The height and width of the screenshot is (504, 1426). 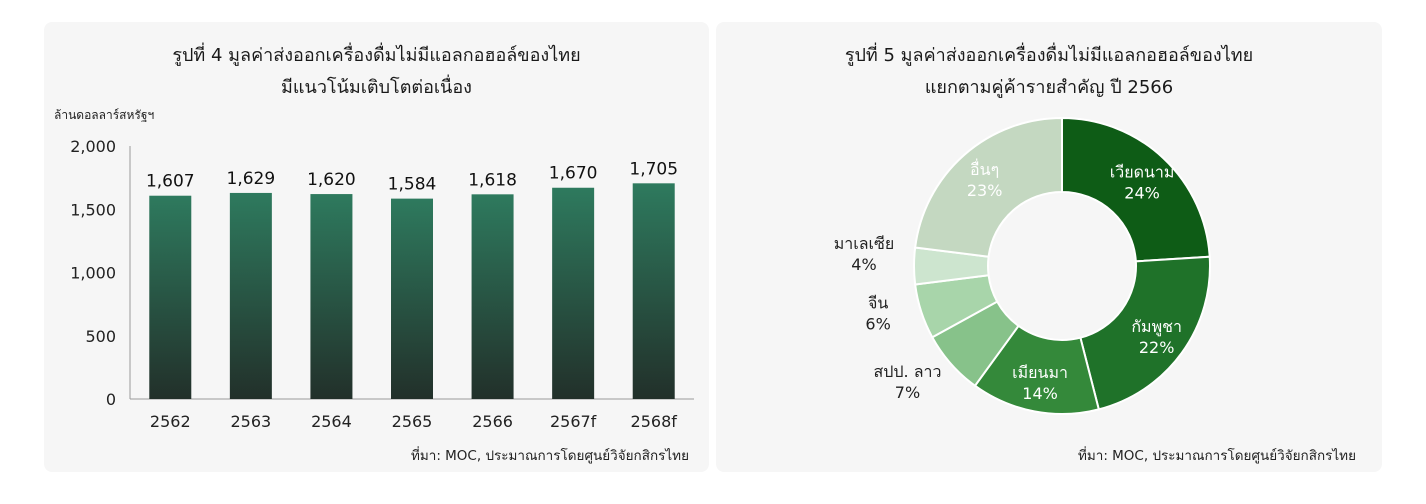 I want to click on slice-percent: 24%, so click(x=1142, y=193).